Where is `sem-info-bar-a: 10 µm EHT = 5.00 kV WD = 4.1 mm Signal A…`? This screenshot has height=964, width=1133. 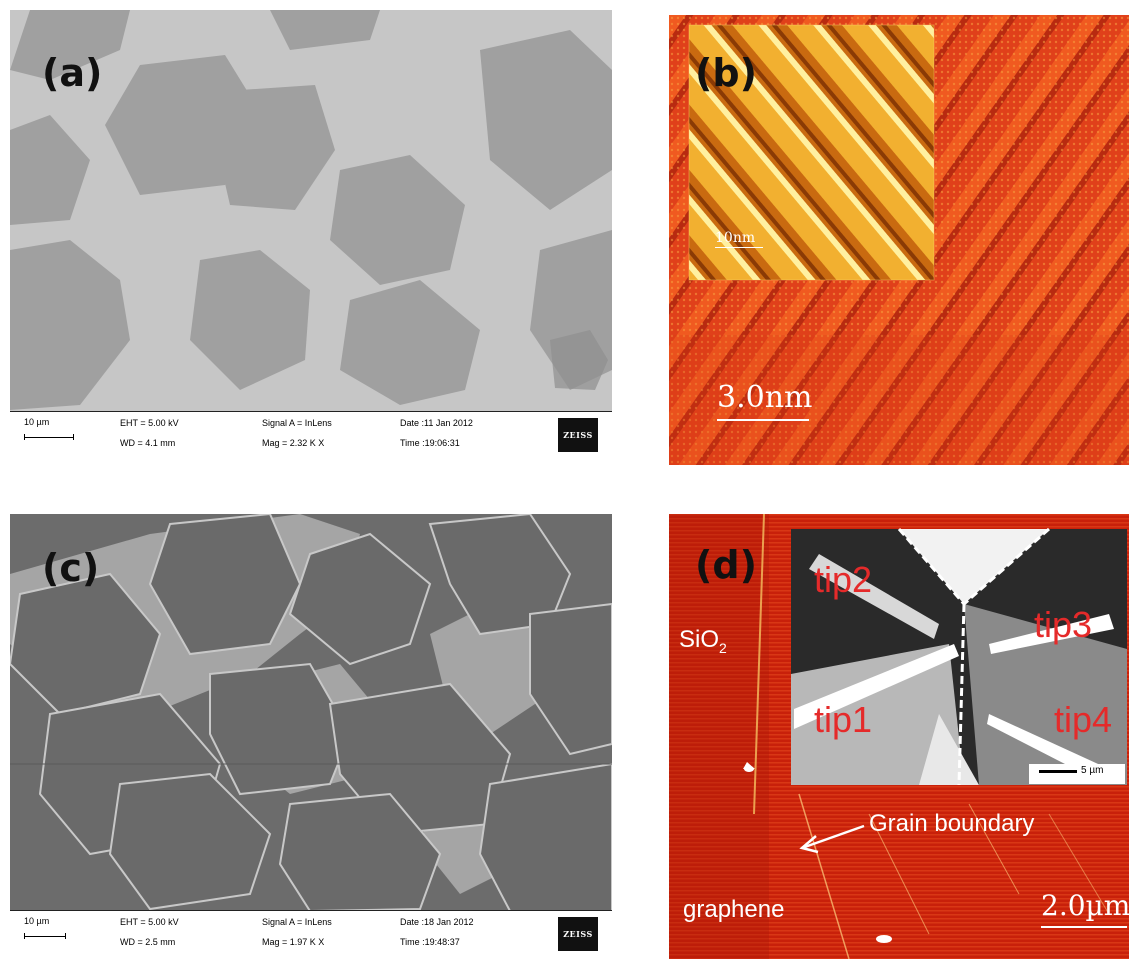
sem-info-bar-a: 10 µm EHT = 5.00 kV WD = 4.1 mm Signal A… is located at coordinates (311, 435).